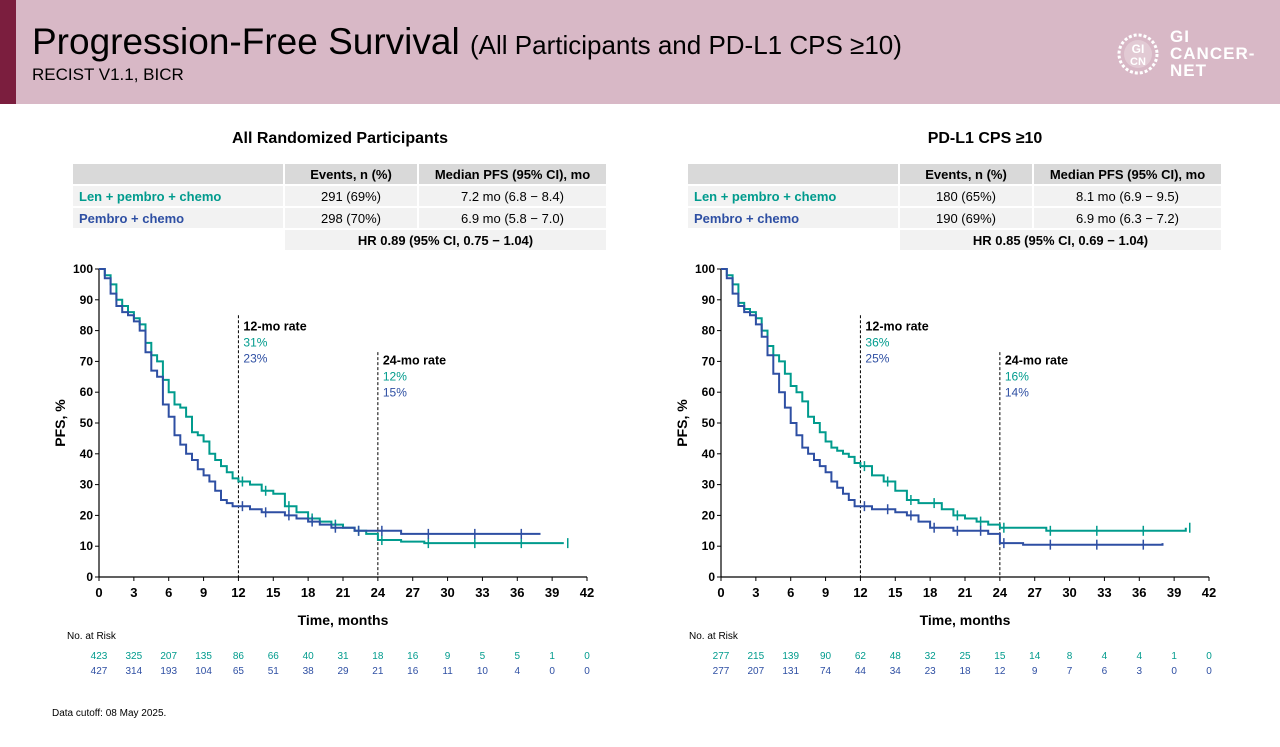 The image size is (1280, 747). I want to click on rate-12mo-label: 12-mo rate, so click(274, 327).